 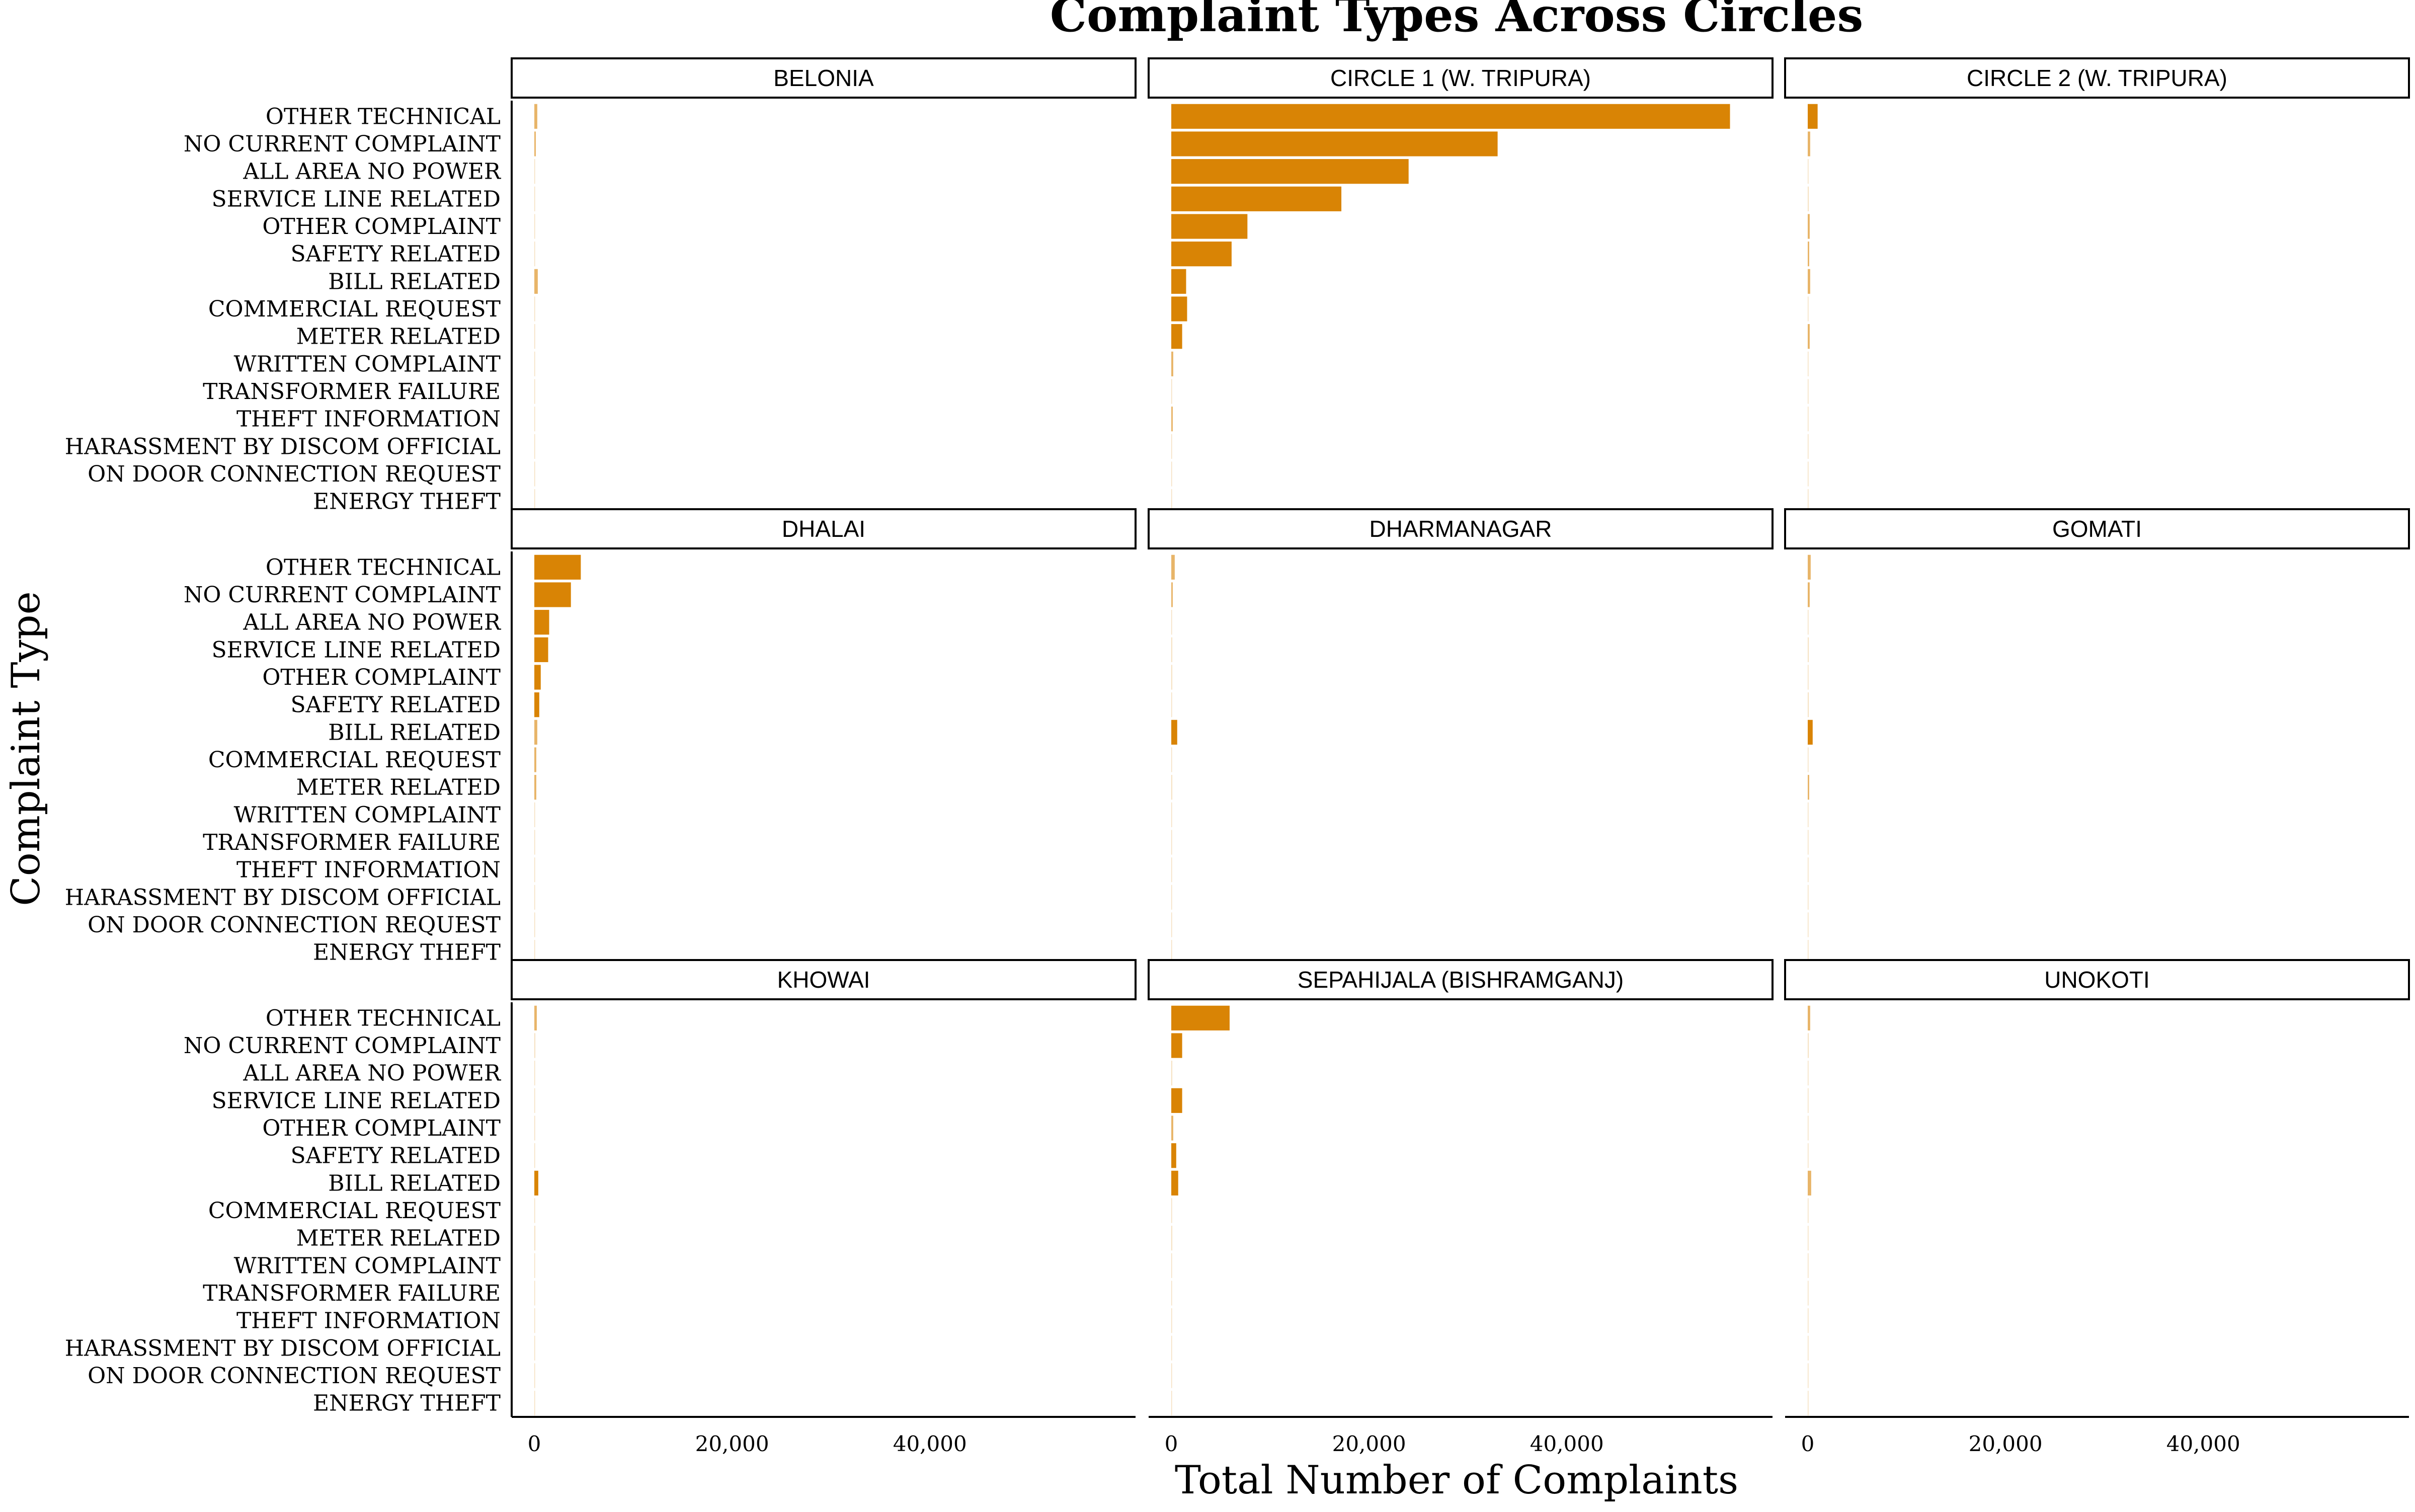 I want to click on y-tick-label: COMMERCIAL REQUEST, so click(x=355, y=760).